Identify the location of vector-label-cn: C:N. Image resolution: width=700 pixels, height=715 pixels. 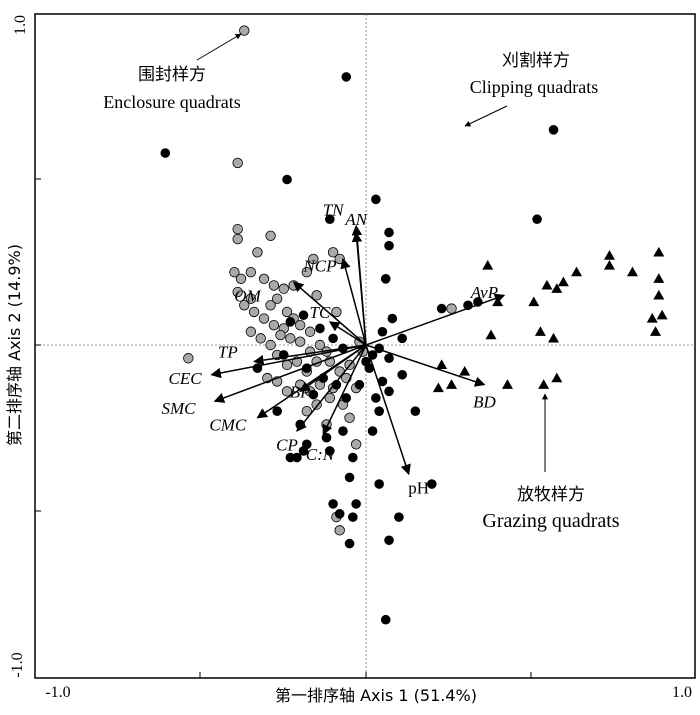
(321, 454).